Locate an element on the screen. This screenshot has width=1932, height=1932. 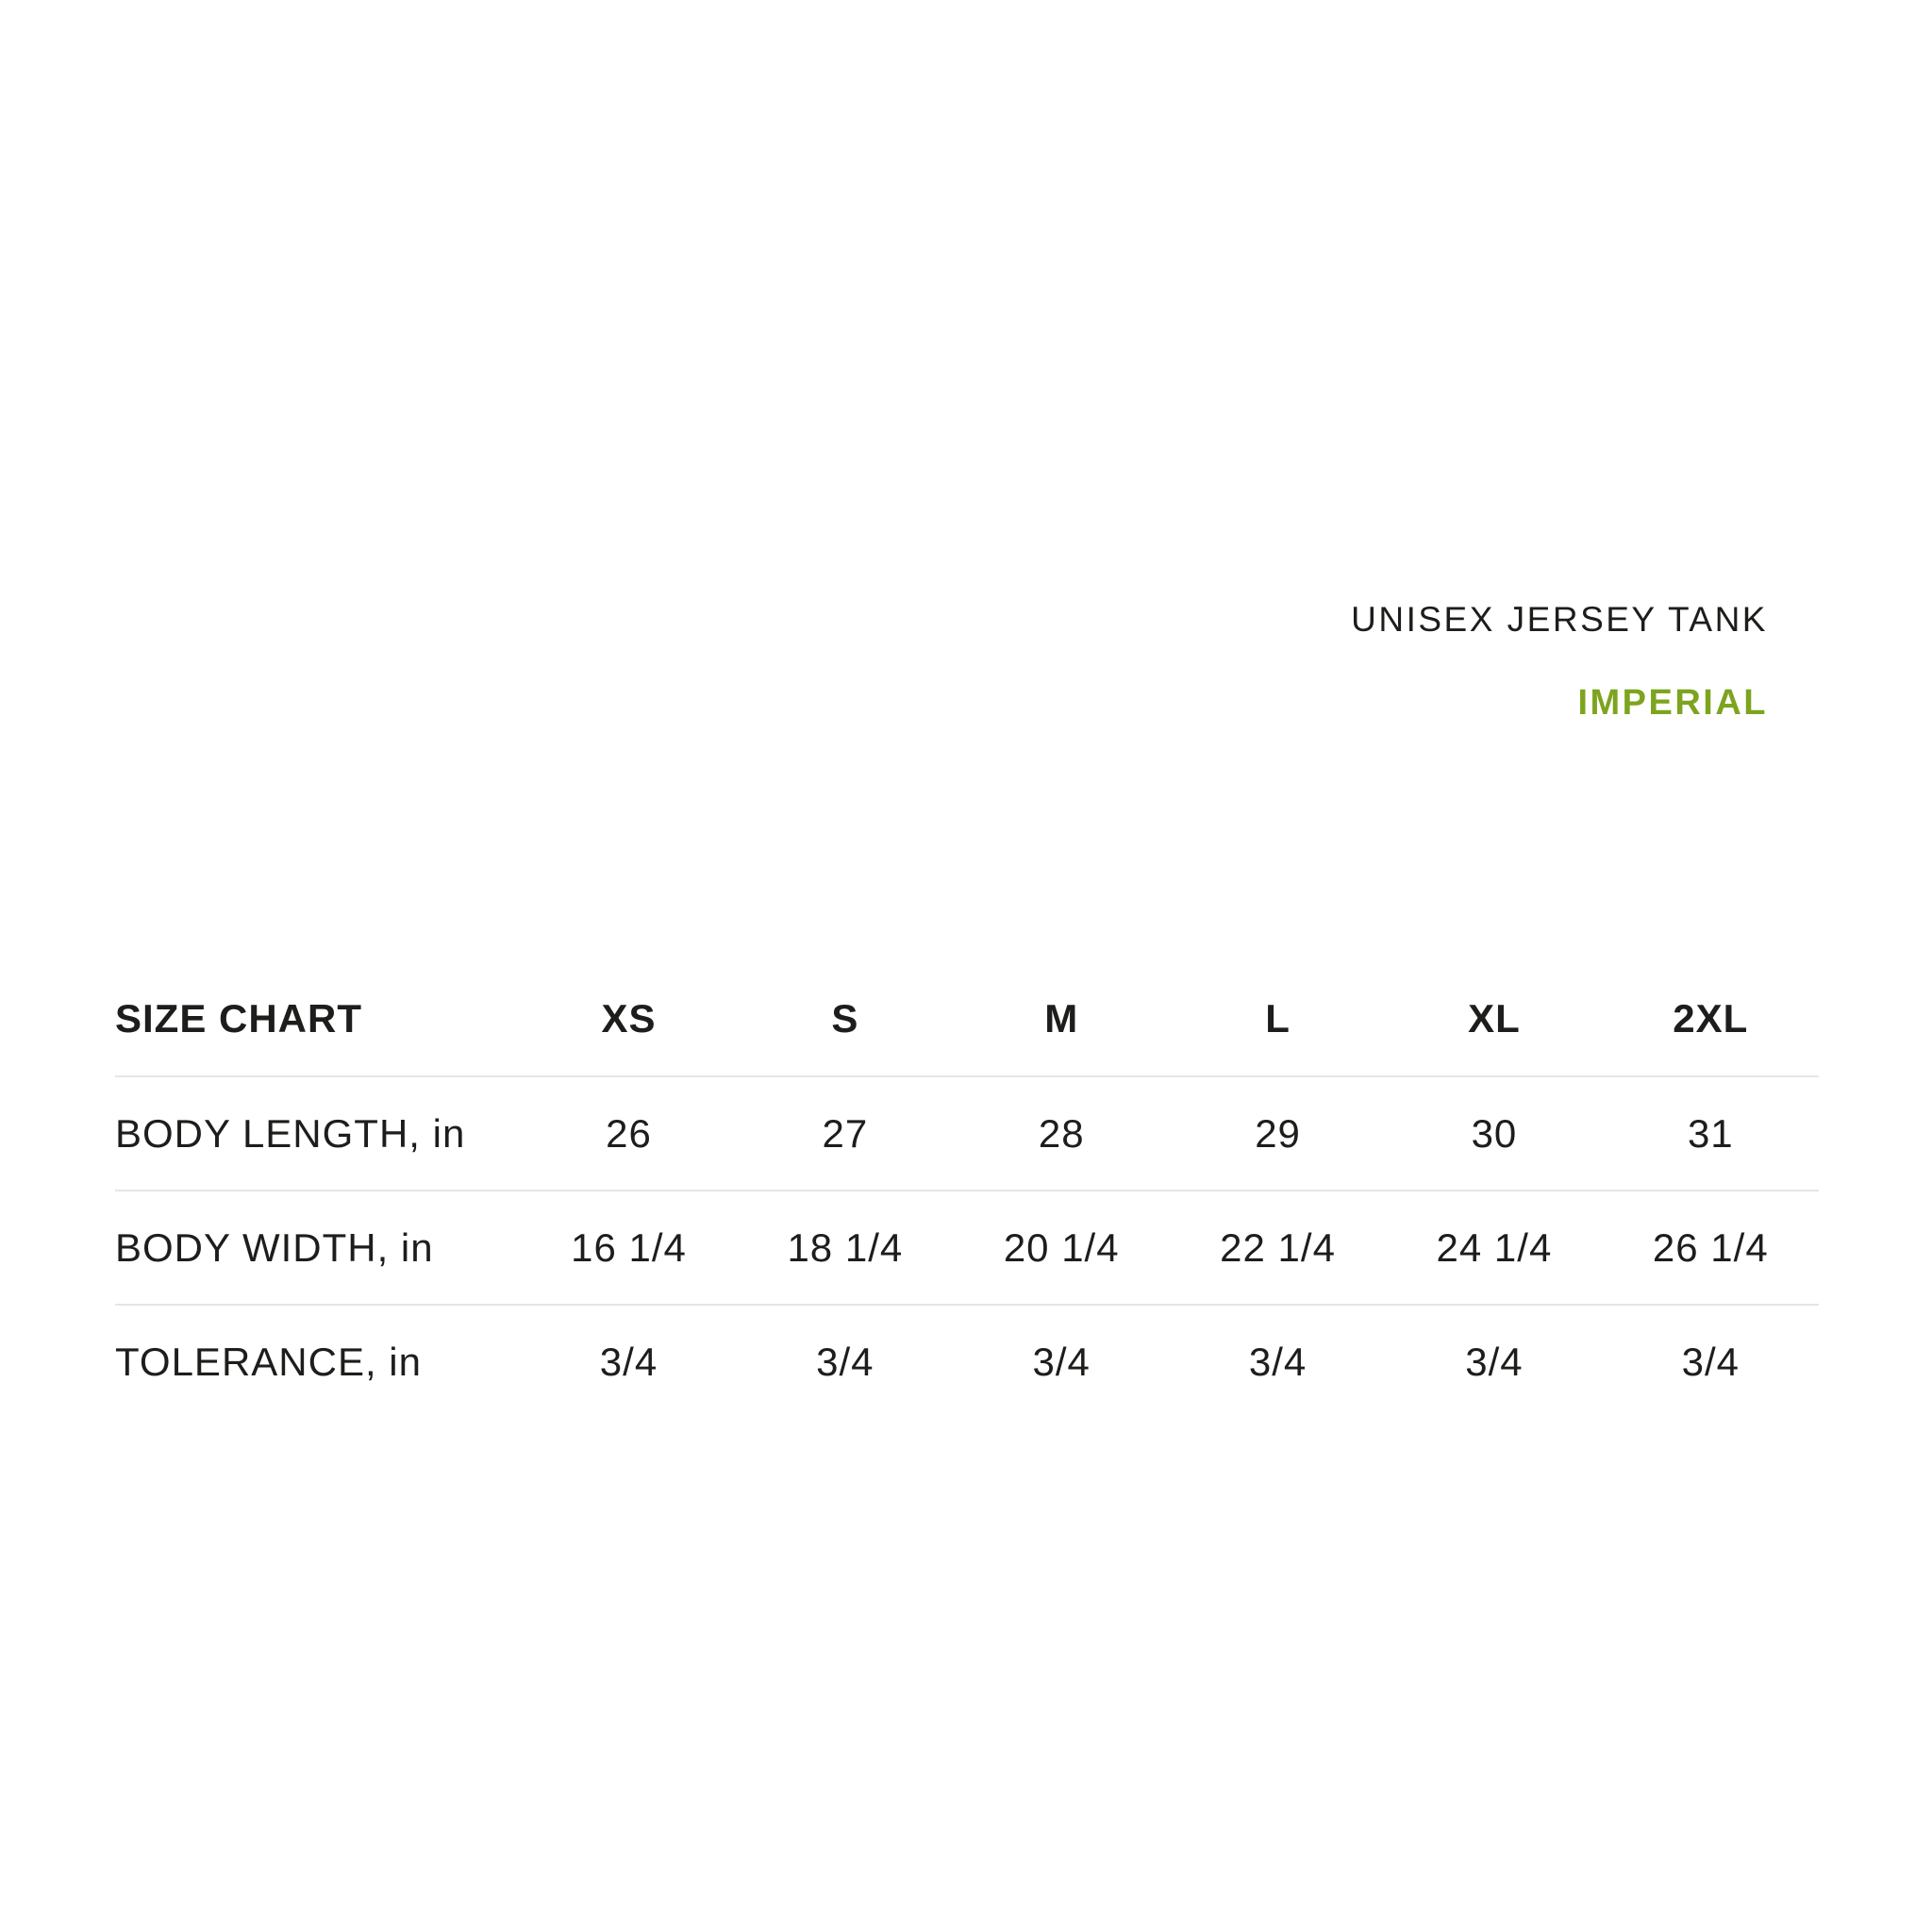
unit-system-label: IMPERIAL is located at coordinates (1672, 703).